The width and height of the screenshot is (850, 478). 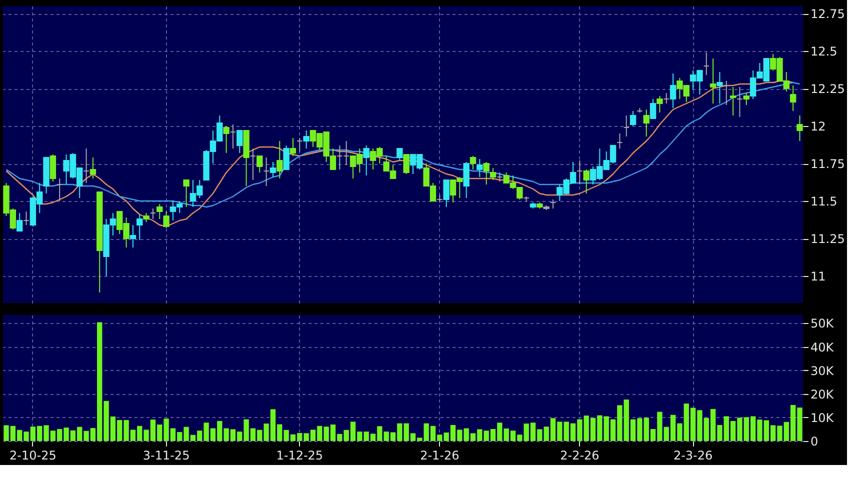 I want to click on y-tick-label: 11, so click(x=818, y=277).